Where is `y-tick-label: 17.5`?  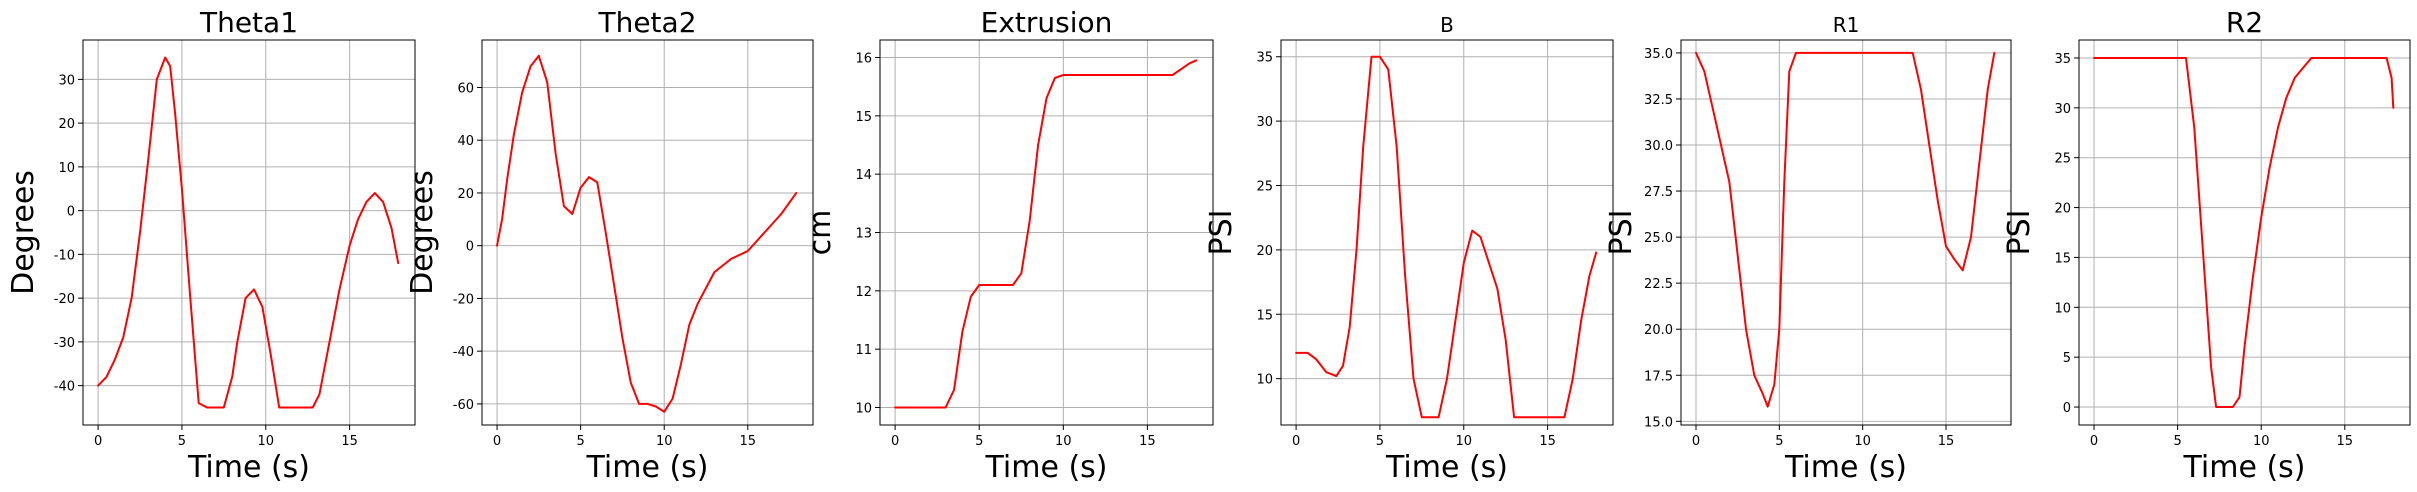 y-tick-label: 17.5 is located at coordinates (1658, 376).